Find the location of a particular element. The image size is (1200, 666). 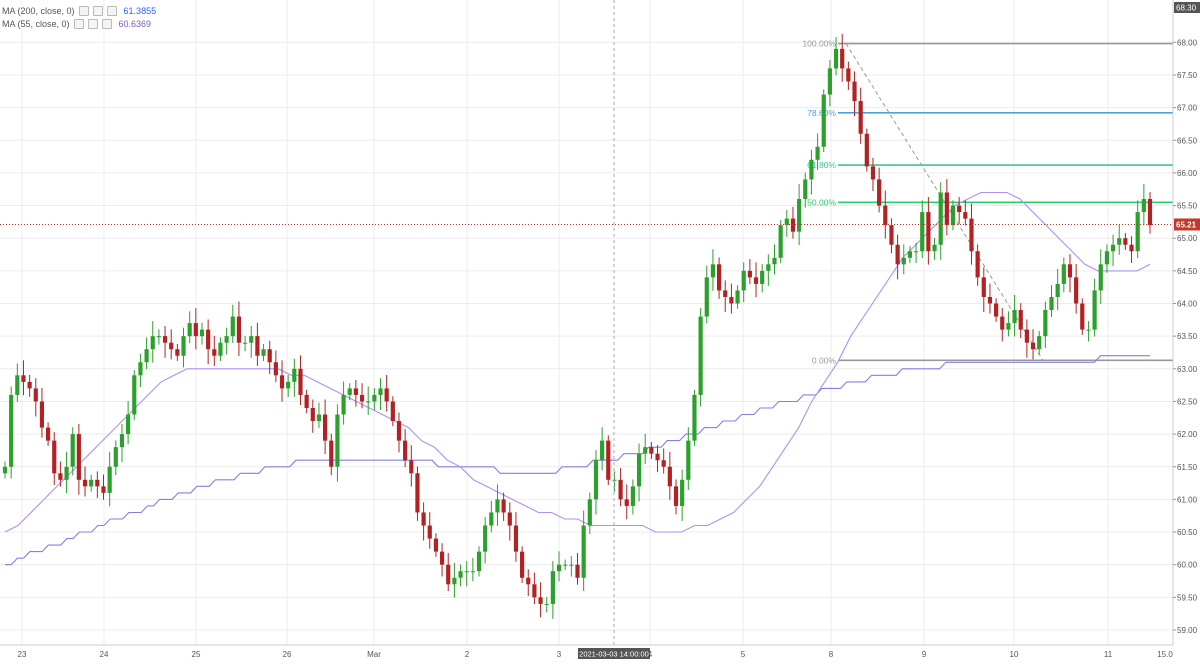

legend-row-ma55: MA (55, close, 0) 60.6369 is located at coordinates (79, 23).